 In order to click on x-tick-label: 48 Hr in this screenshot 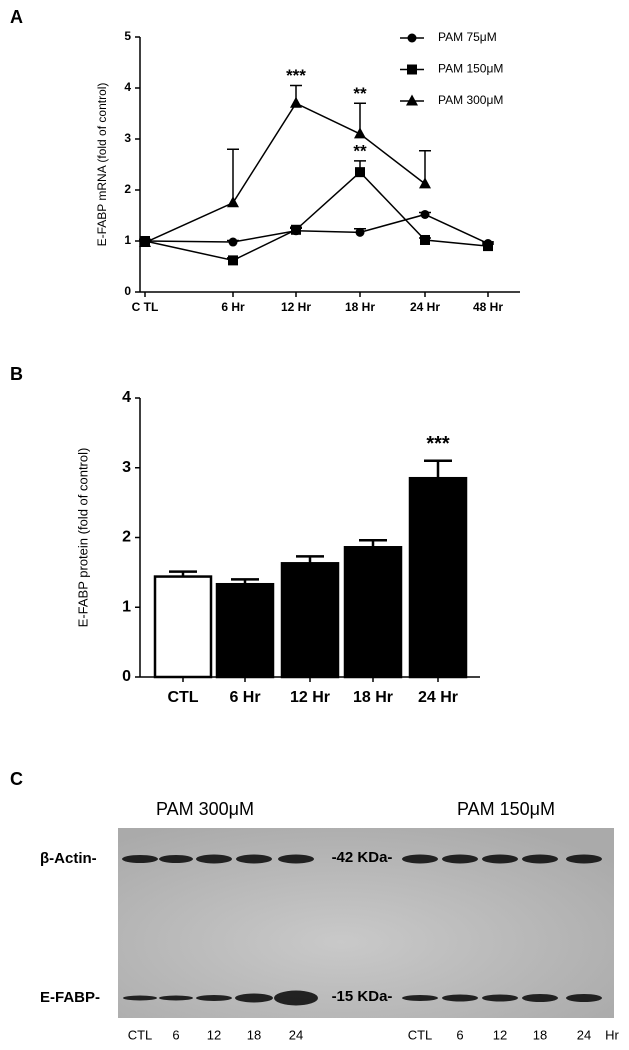, I will do `click(488, 307)`.